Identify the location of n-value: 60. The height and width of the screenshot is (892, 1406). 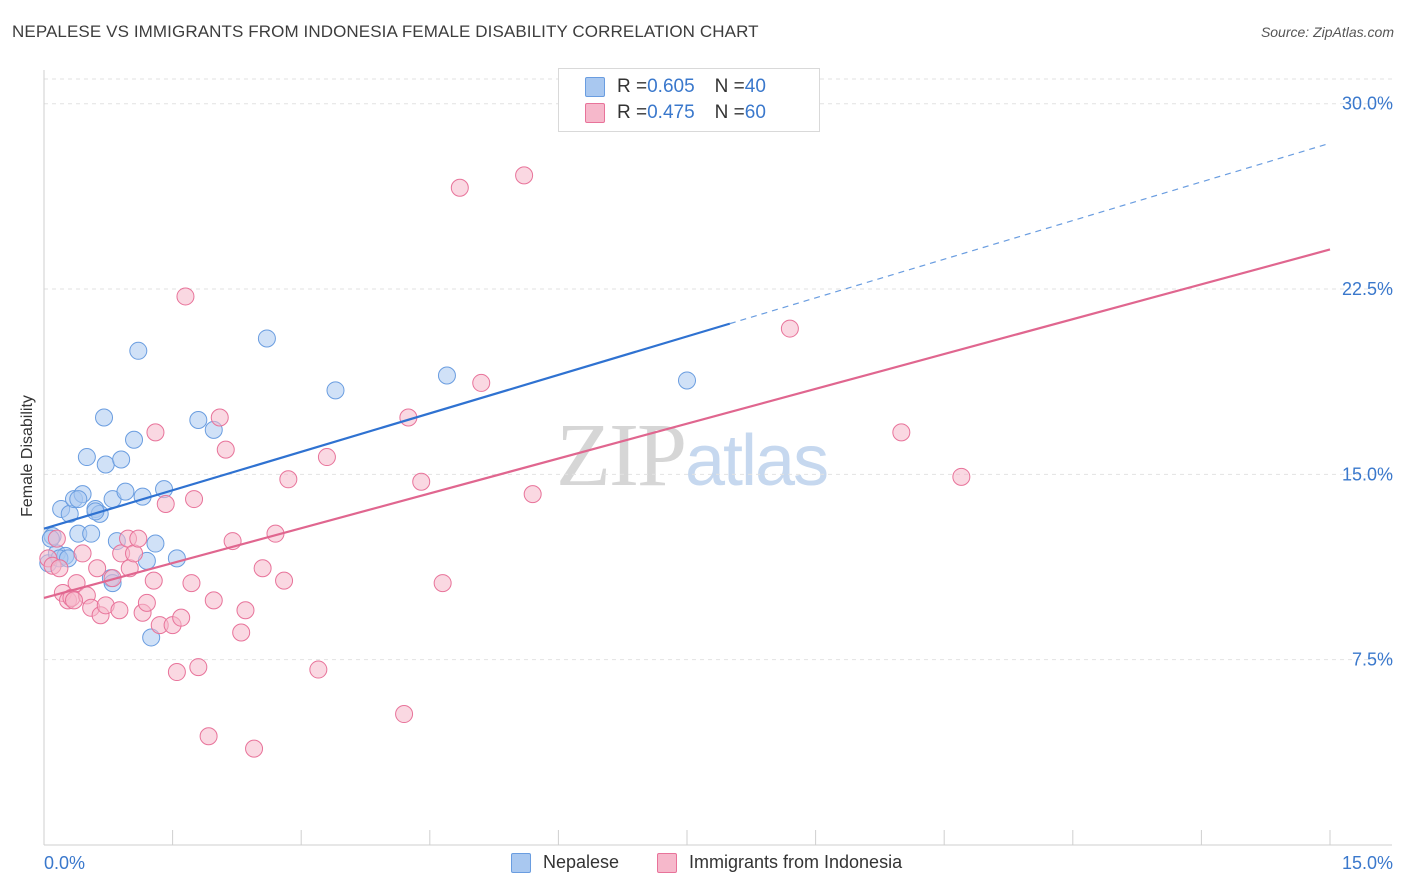
(755, 112).